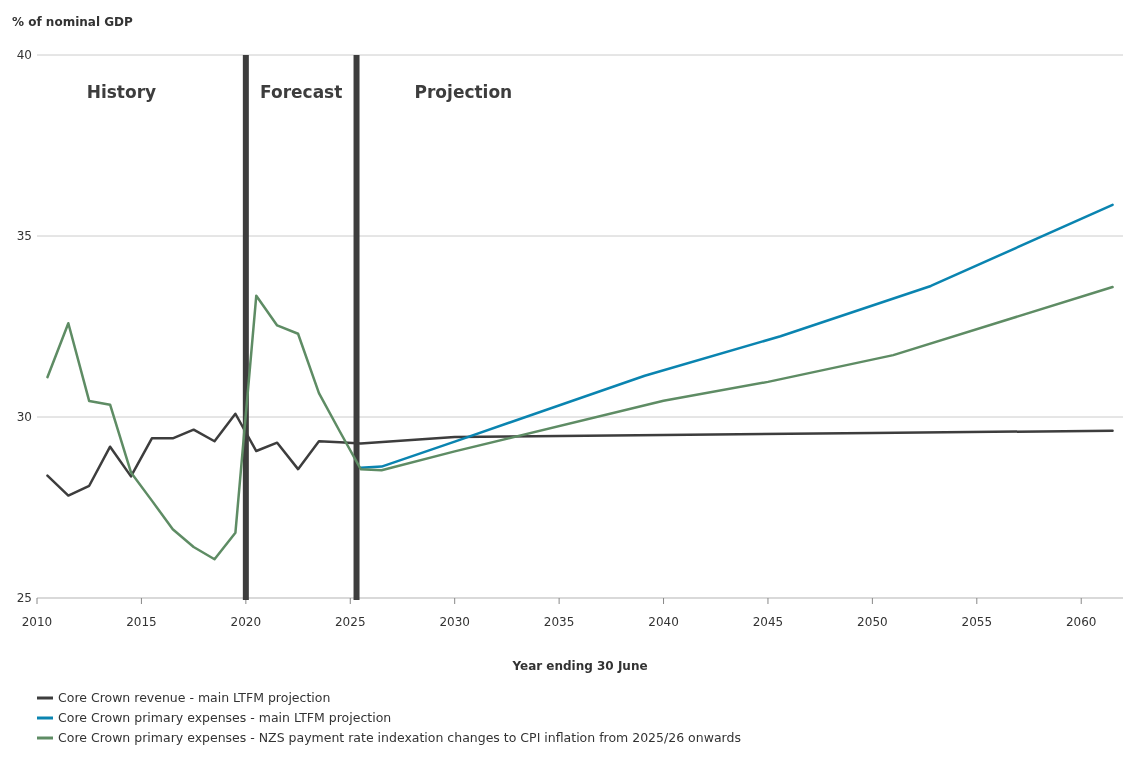  What do you see at coordinates (454, 622) in the screenshot?
I see `x-tick-label: 2030` at bounding box center [454, 622].